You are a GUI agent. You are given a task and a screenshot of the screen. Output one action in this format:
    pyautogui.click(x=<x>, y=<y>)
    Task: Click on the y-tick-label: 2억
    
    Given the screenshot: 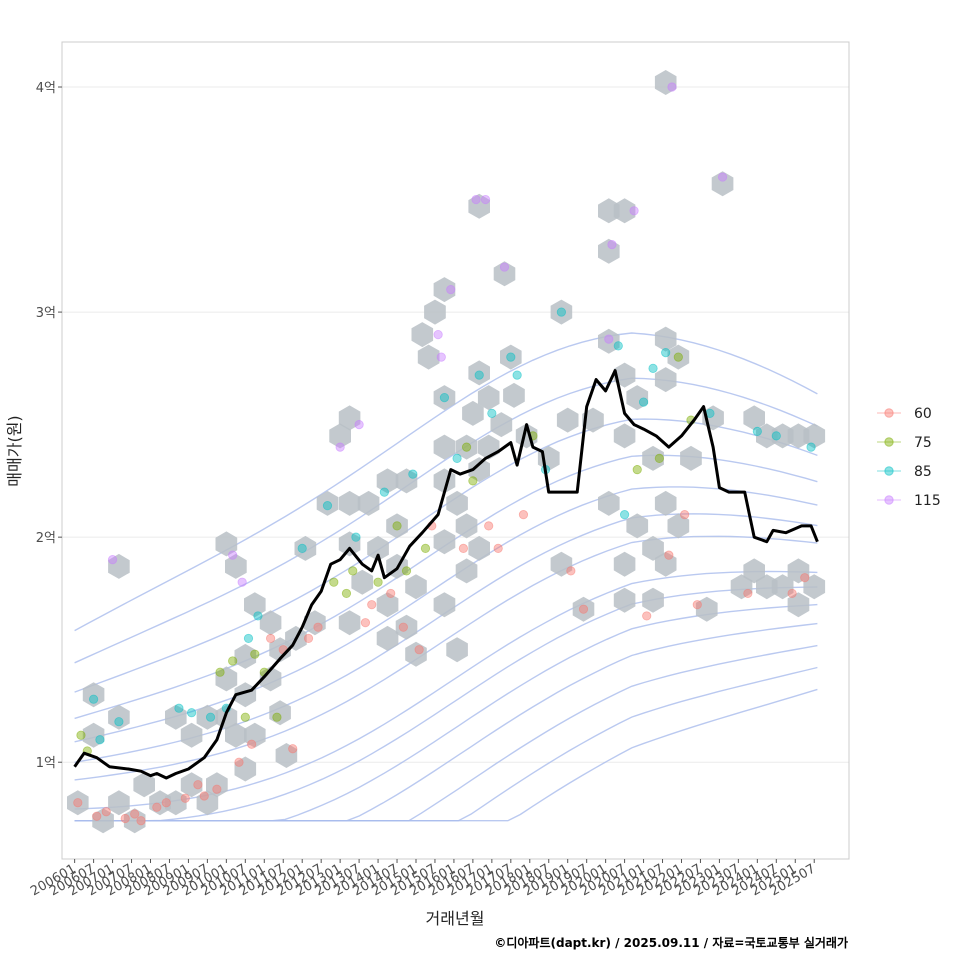 What is the action you would take?
    pyautogui.click(x=46, y=538)
    